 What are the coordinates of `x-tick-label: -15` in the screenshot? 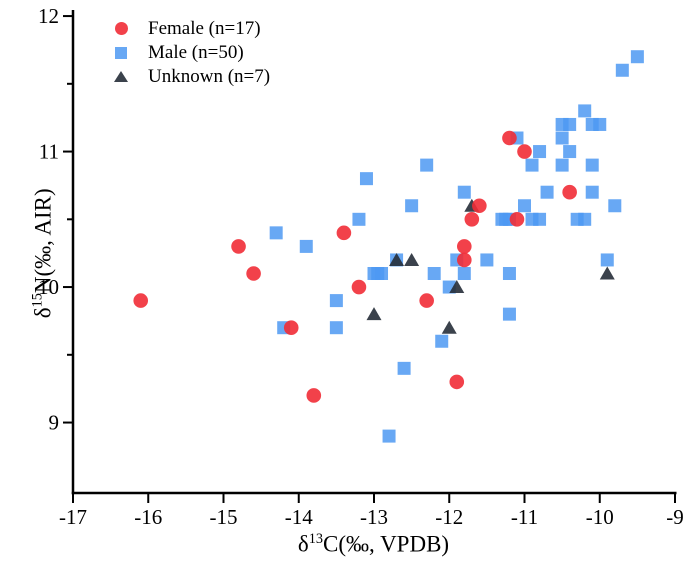 It's located at (224, 517).